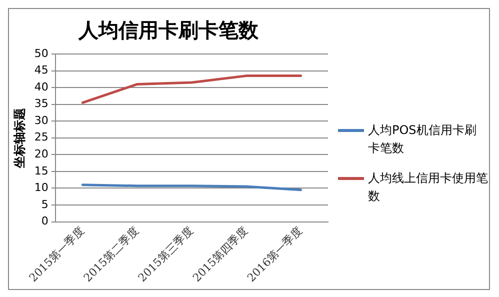 Image resolution: width=499 pixels, height=297 pixels. Describe the element at coordinates (428, 187) in the screenshot. I see `legend-label: 人均线上信用卡使用笔数` at that location.